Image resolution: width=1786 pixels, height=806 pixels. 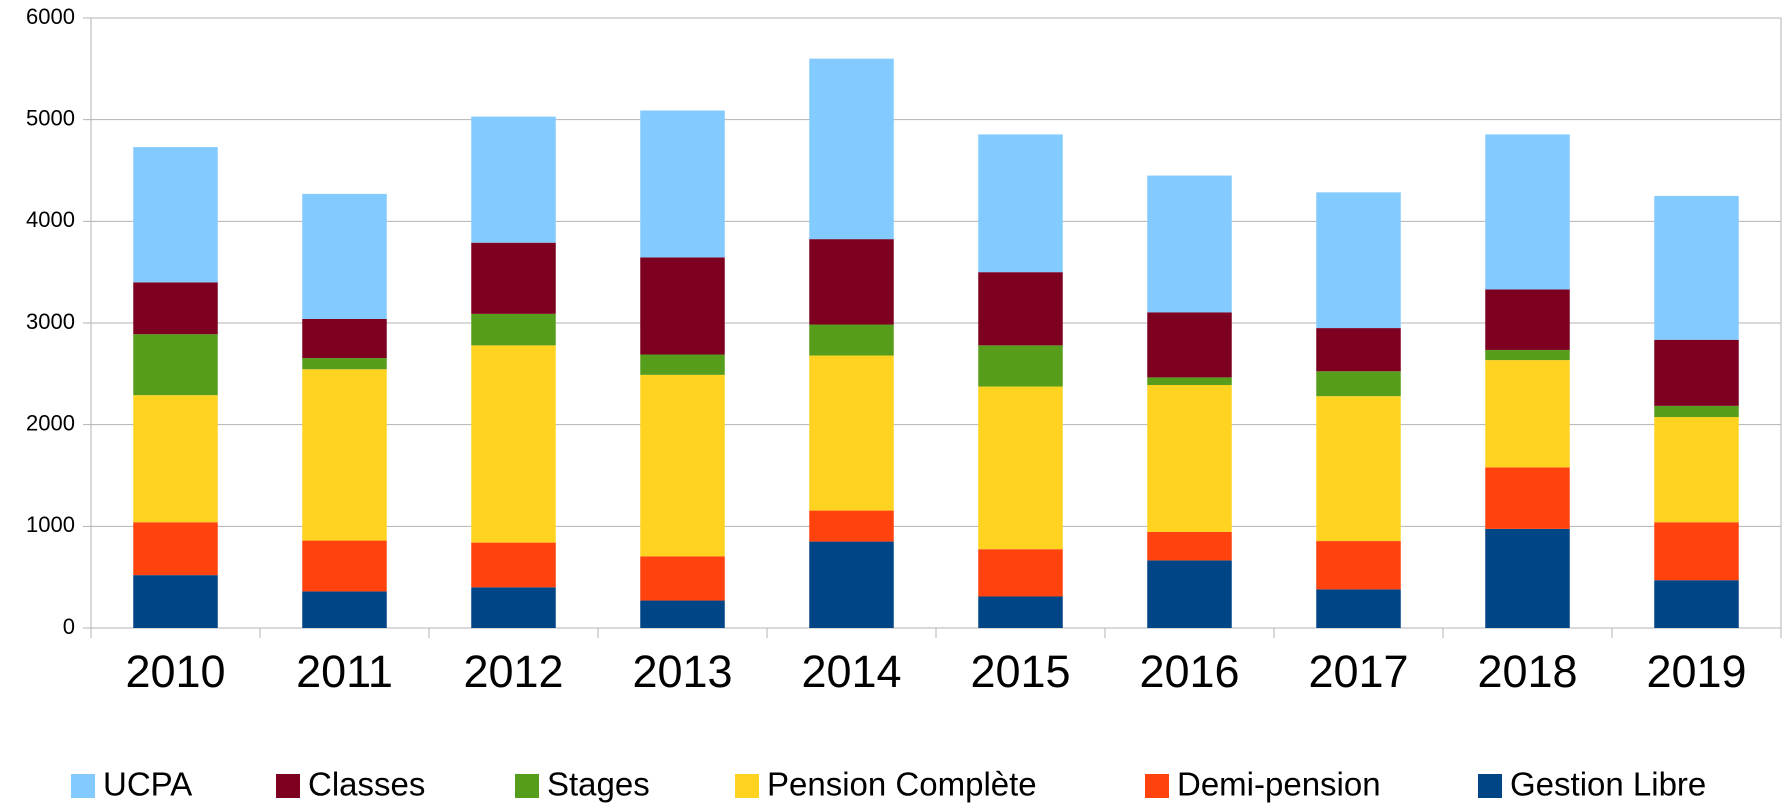 I want to click on x-tick-label: 2018, so click(x=1527, y=671).